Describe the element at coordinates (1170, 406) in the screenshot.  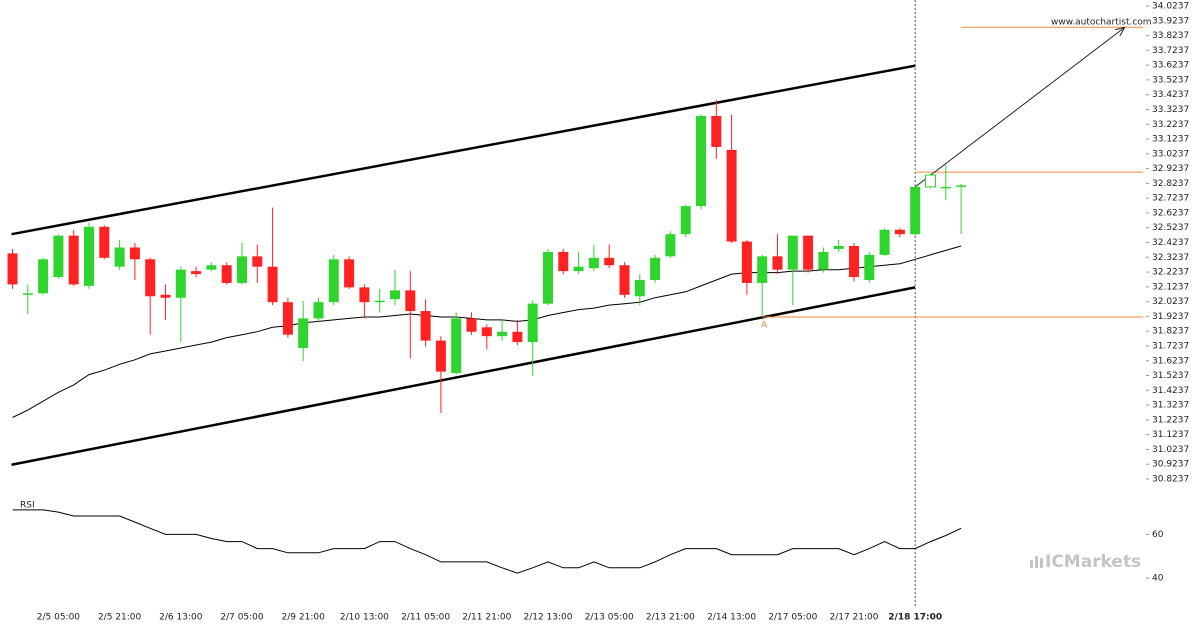
I see `y-tick-label: 31.3237` at that location.